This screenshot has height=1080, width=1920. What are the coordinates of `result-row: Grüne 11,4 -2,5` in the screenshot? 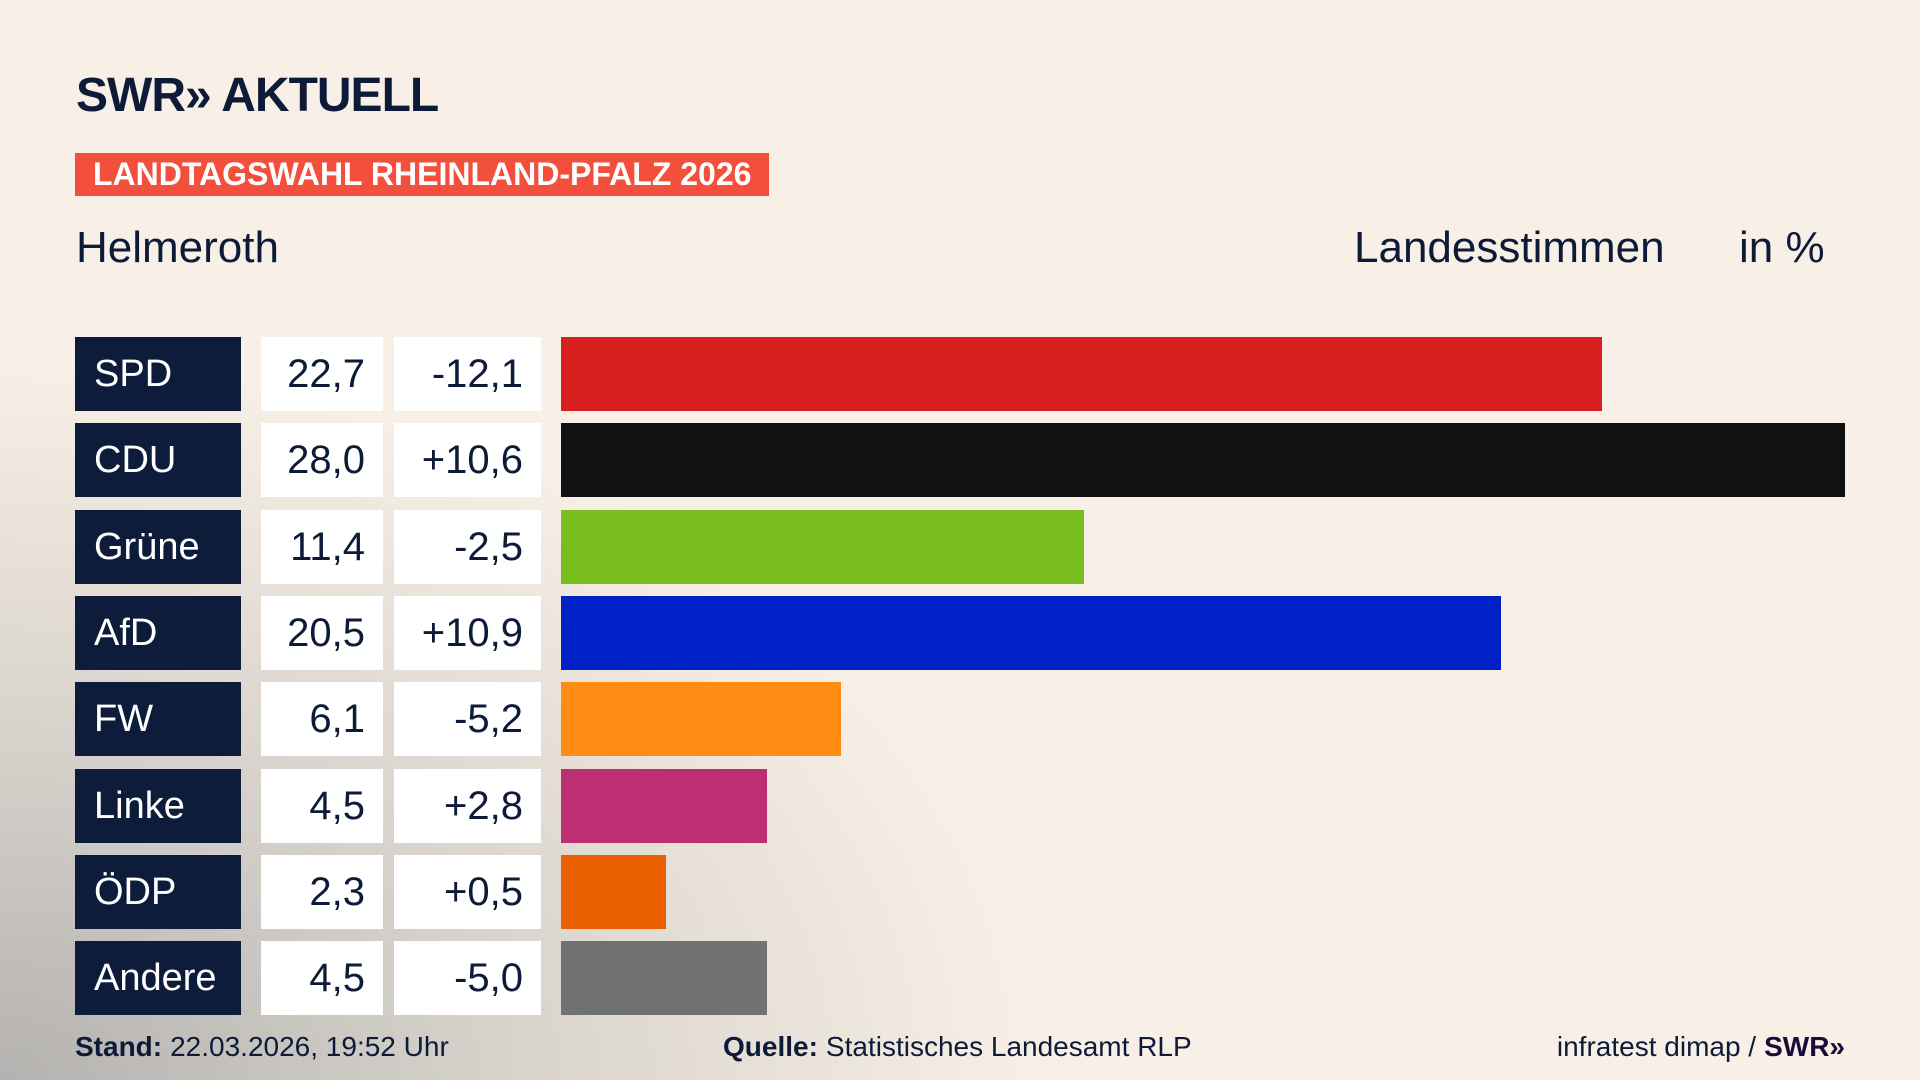 It's located at (975, 546).